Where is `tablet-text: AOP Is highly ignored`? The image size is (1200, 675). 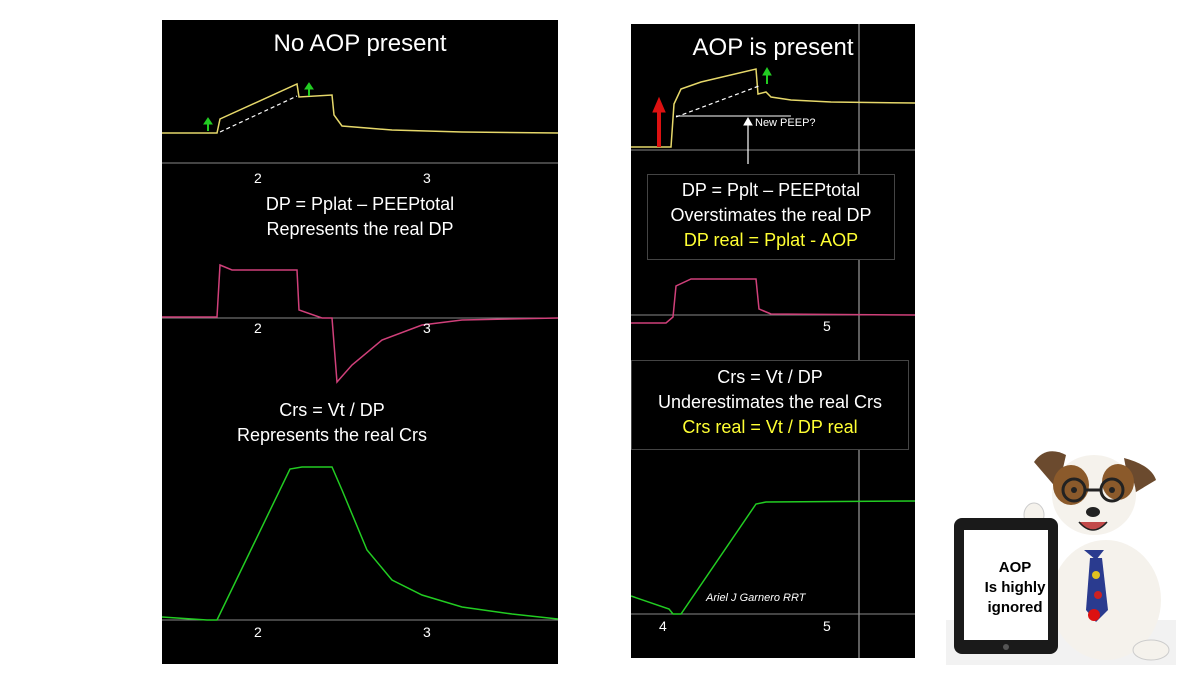
tablet-text: AOP Is highly ignored is located at coordinates (1015, 588).